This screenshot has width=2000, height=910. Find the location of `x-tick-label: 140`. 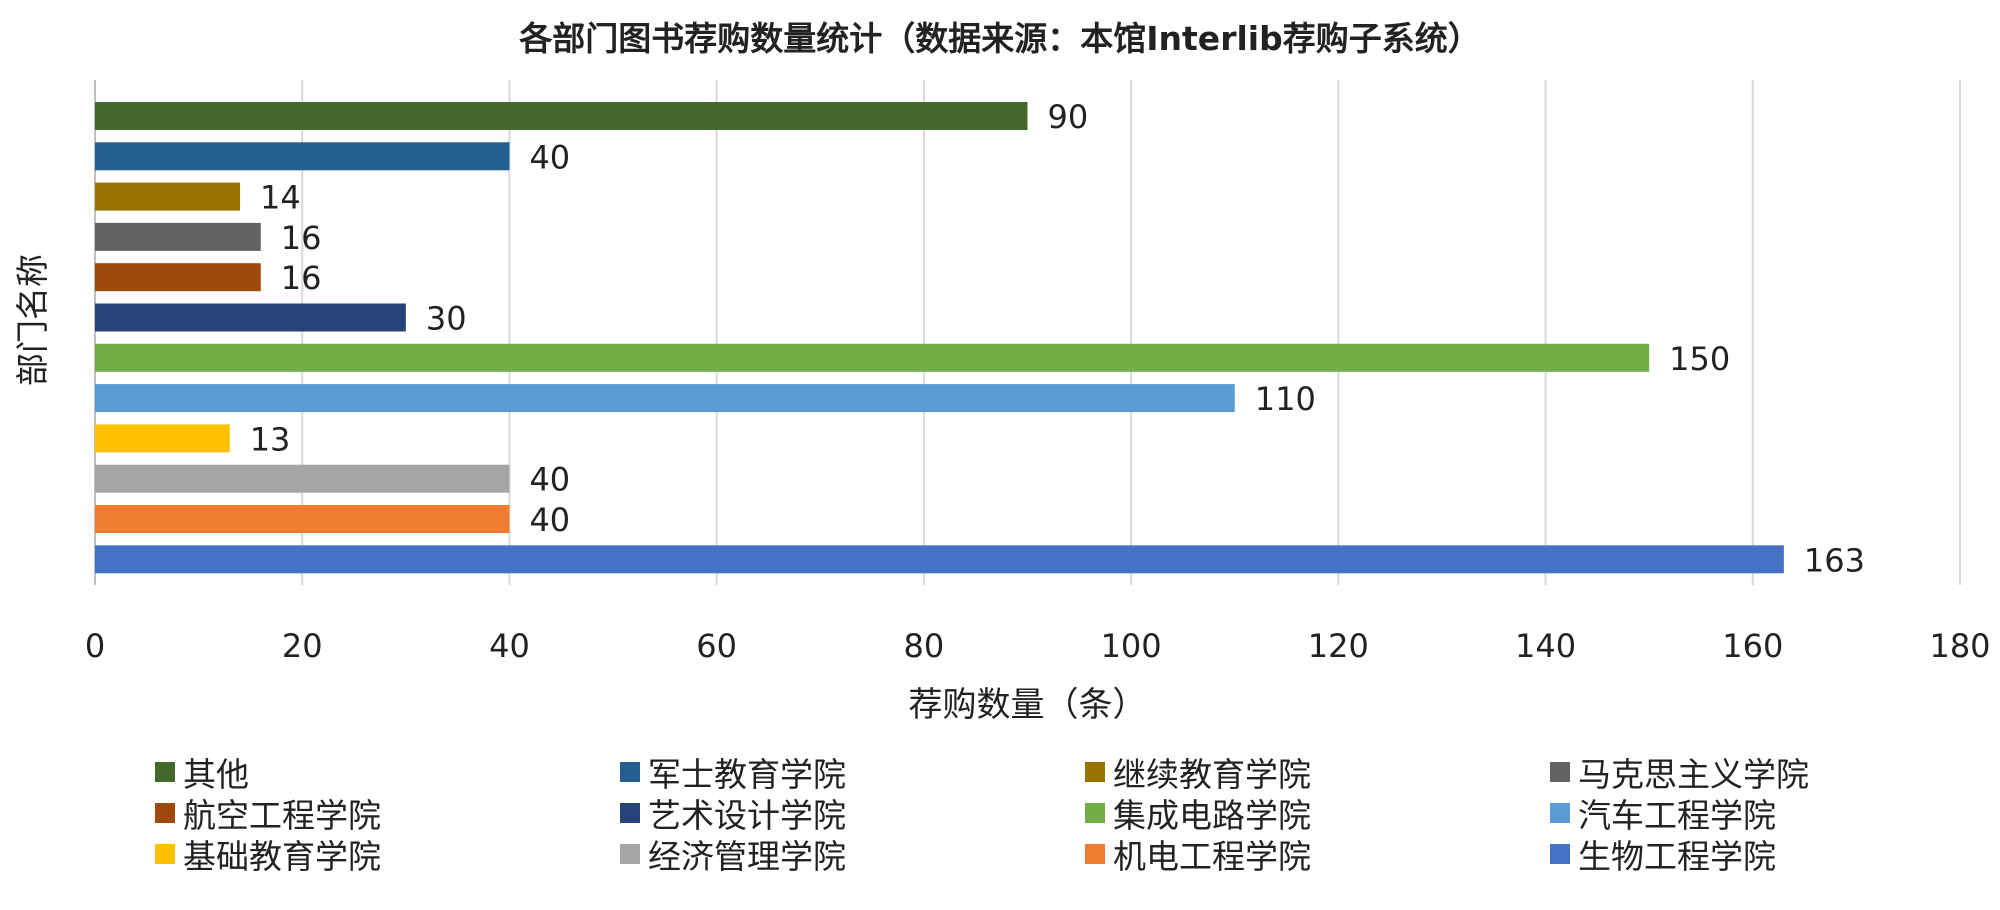

x-tick-label: 140 is located at coordinates (1545, 646).